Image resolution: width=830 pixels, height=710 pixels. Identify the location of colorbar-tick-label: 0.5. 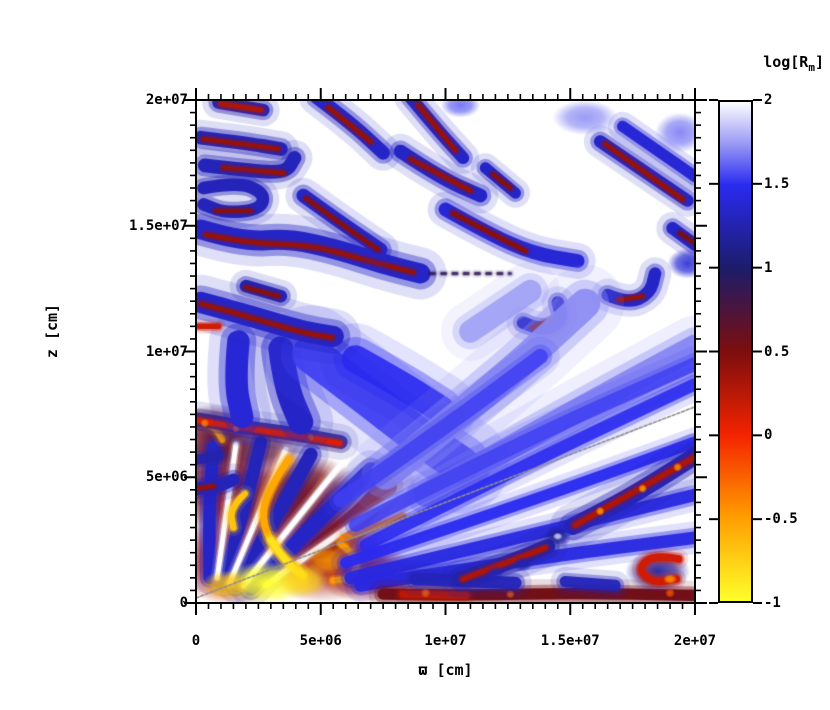
(777, 351).